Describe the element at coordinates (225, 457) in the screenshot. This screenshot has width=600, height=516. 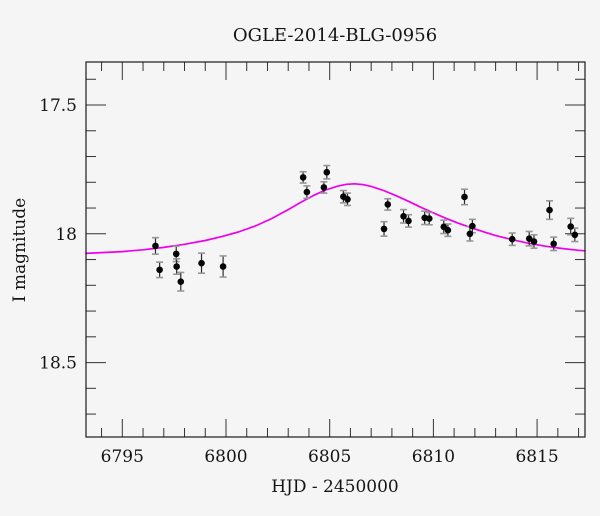
I see `x-tick-label: 6800` at that location.